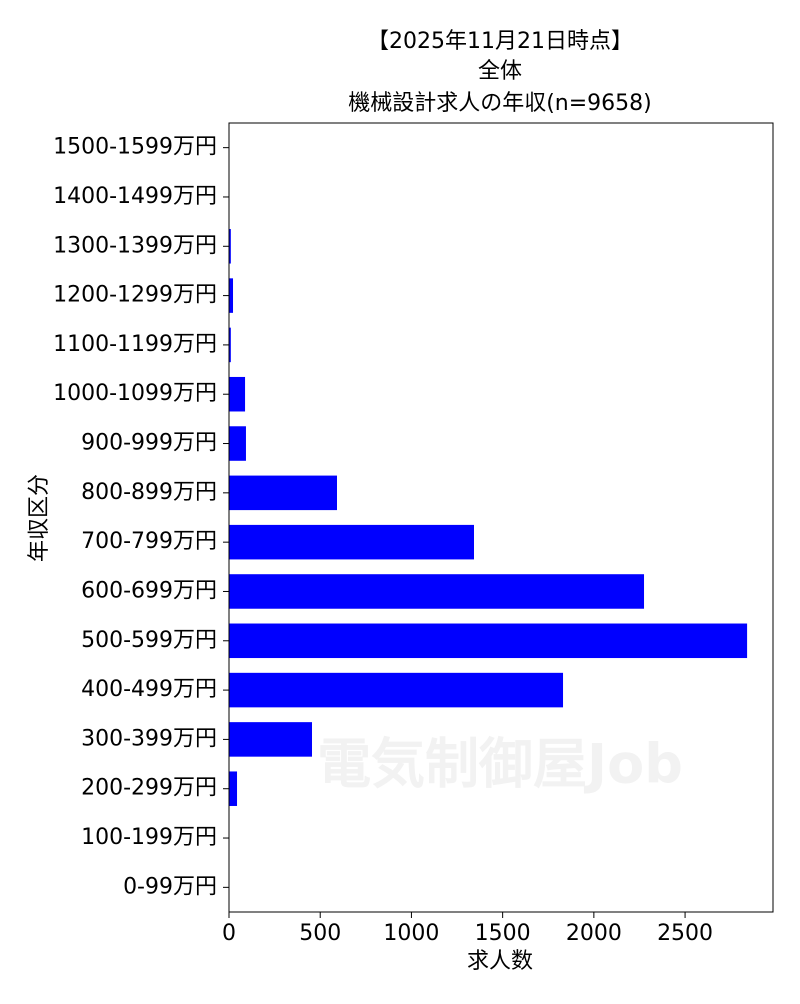 This screenshot has width=800, height=1004. I want to click on y-tick-label: 800-899万円, so click(149, 492).